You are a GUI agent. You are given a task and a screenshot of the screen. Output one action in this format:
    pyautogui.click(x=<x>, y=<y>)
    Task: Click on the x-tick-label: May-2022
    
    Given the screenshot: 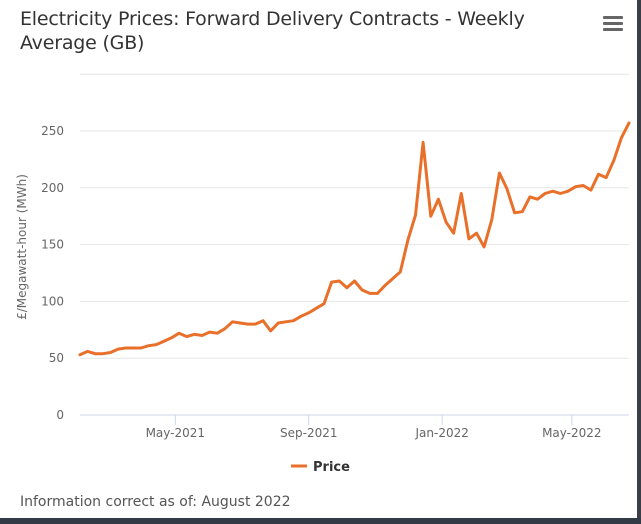 What is the action you would take?
    pyautogui.click(x=571, y=433)
    